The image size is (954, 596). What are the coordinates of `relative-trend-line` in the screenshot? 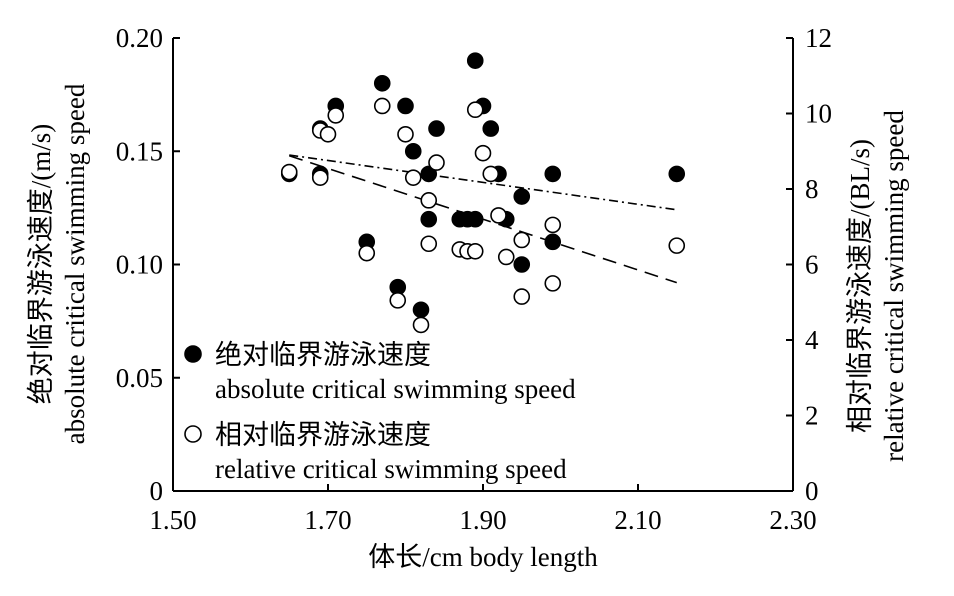 It's located at (483, 182).